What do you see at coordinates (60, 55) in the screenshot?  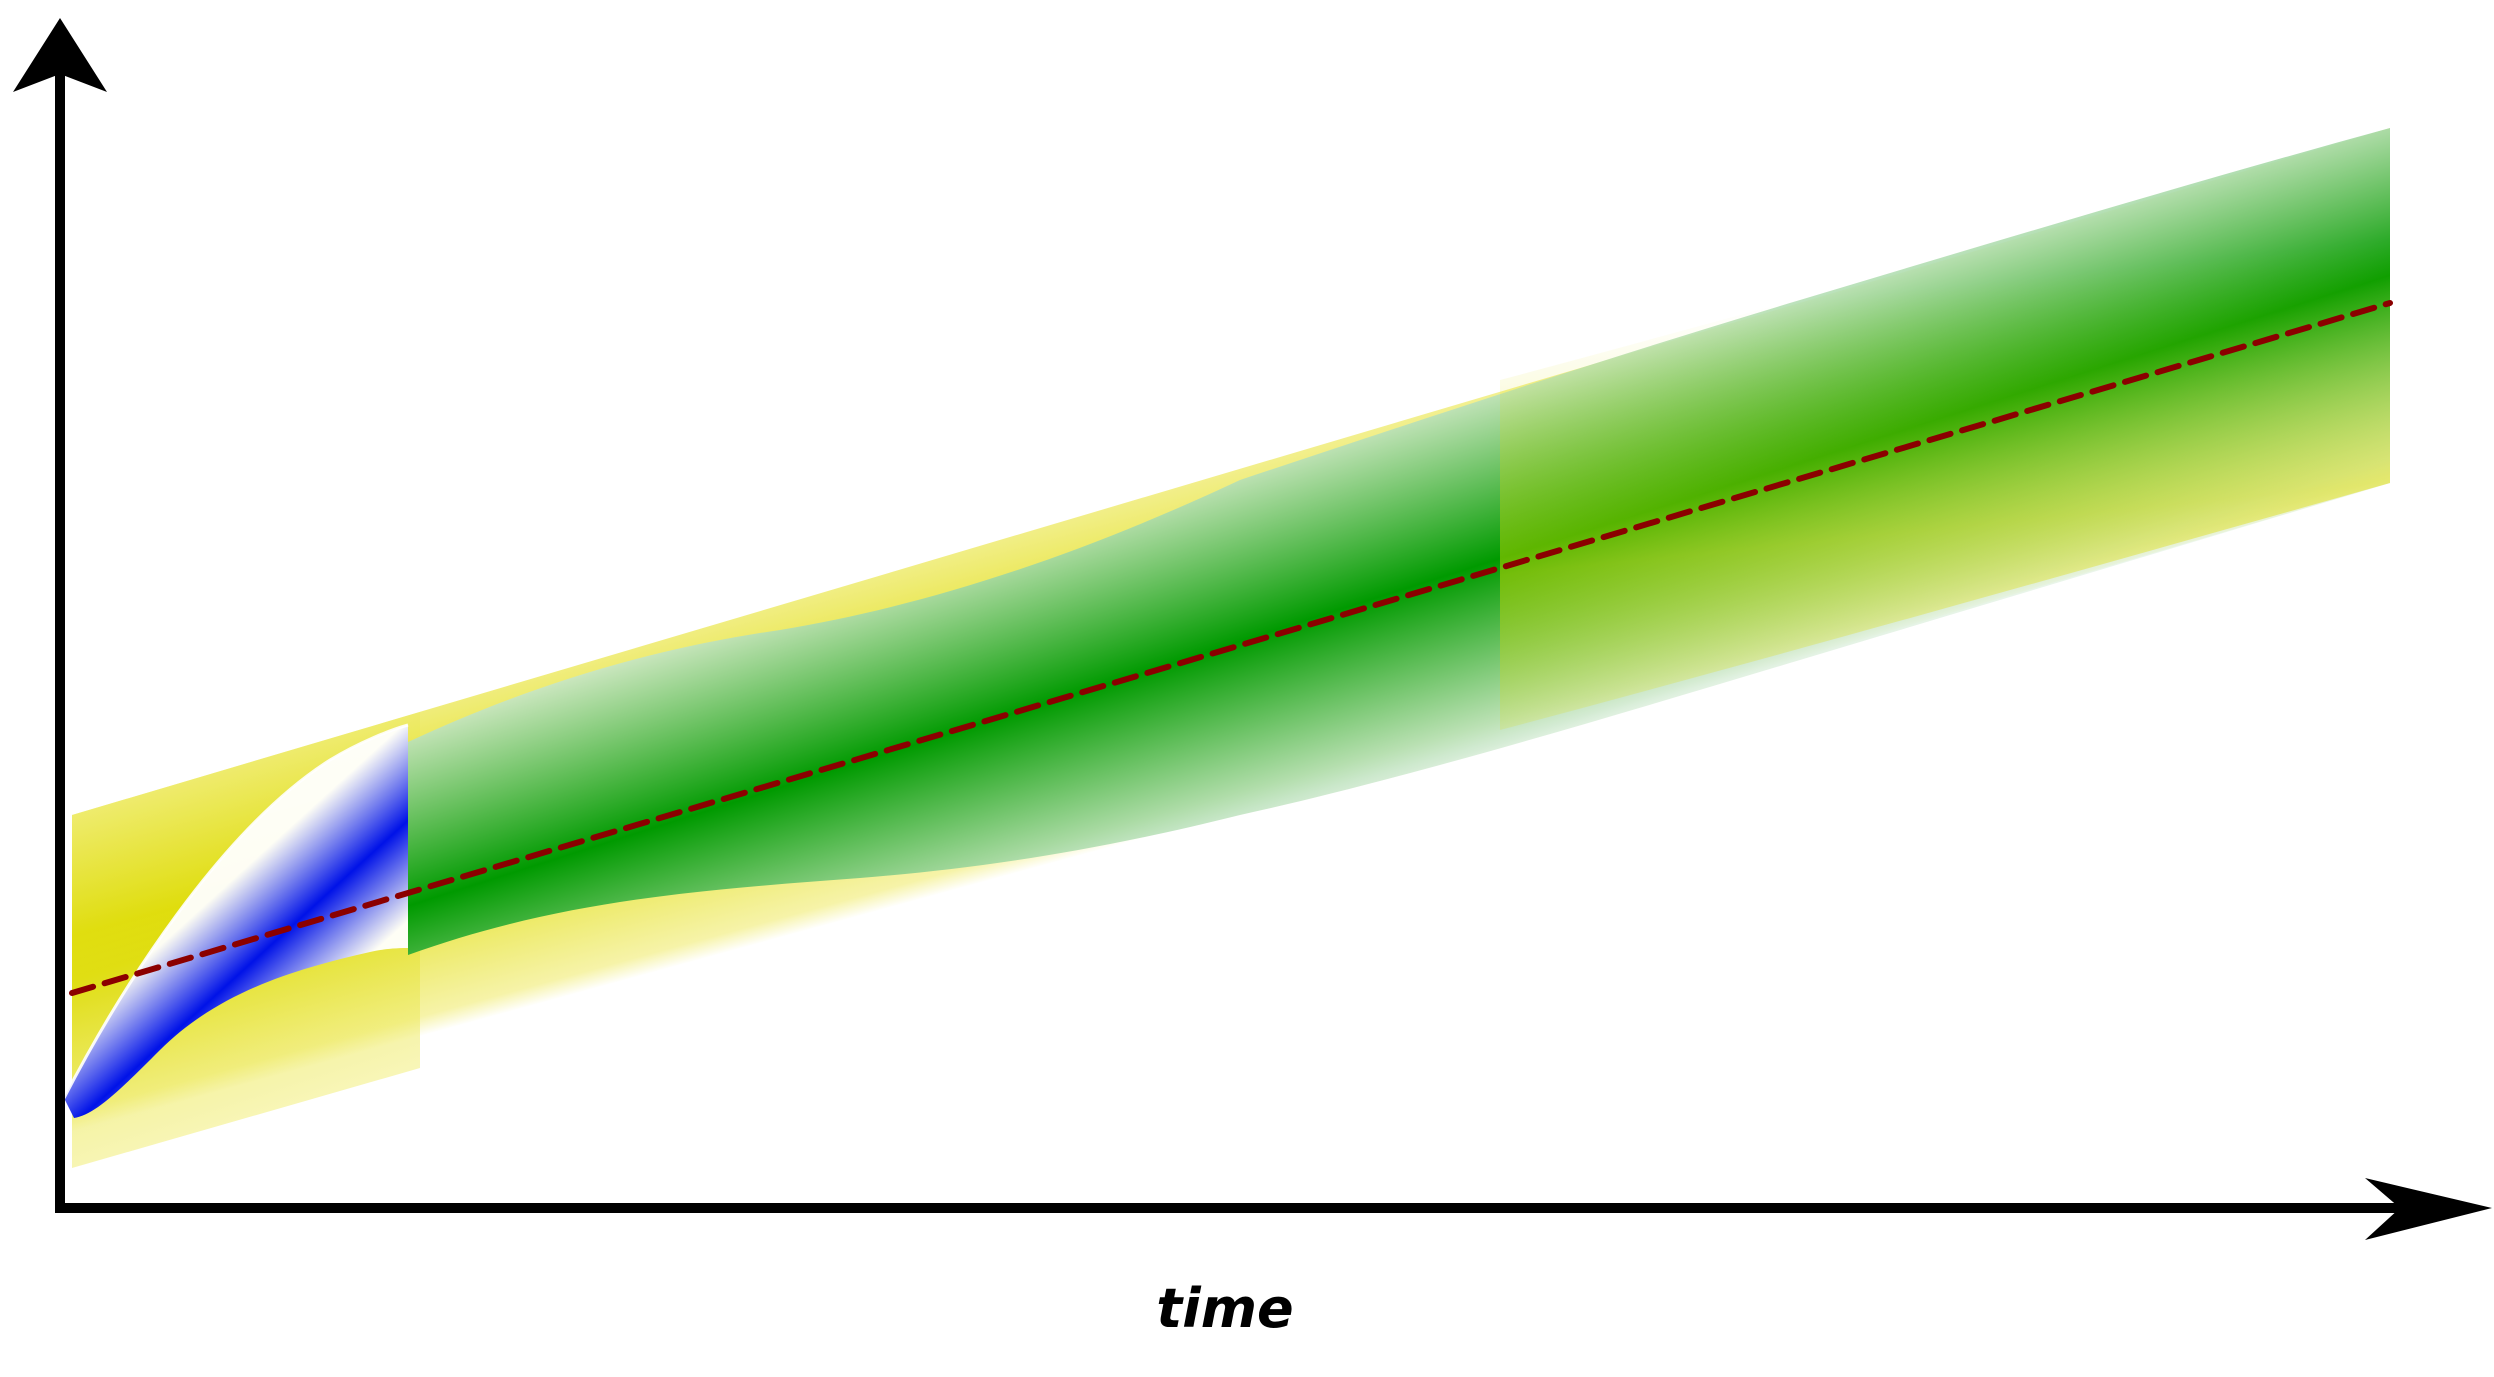 I see `y-axis-arrow-icon` at bounding box center [60, 55].